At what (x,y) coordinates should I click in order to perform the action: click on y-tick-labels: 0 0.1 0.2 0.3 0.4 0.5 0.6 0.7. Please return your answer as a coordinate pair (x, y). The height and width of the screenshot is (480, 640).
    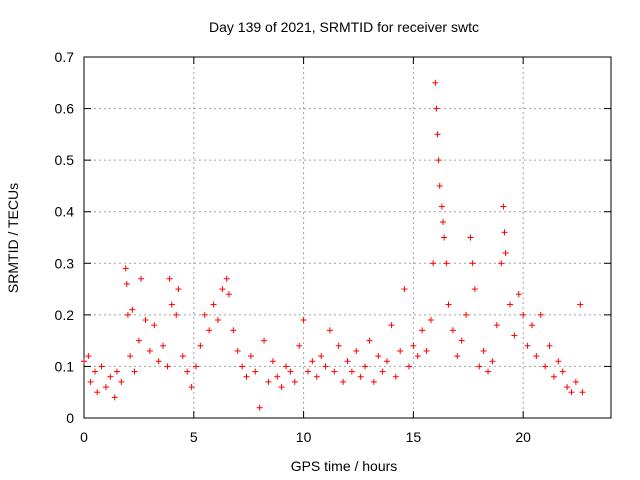
    Looking at the image, I should click on (65, 237).